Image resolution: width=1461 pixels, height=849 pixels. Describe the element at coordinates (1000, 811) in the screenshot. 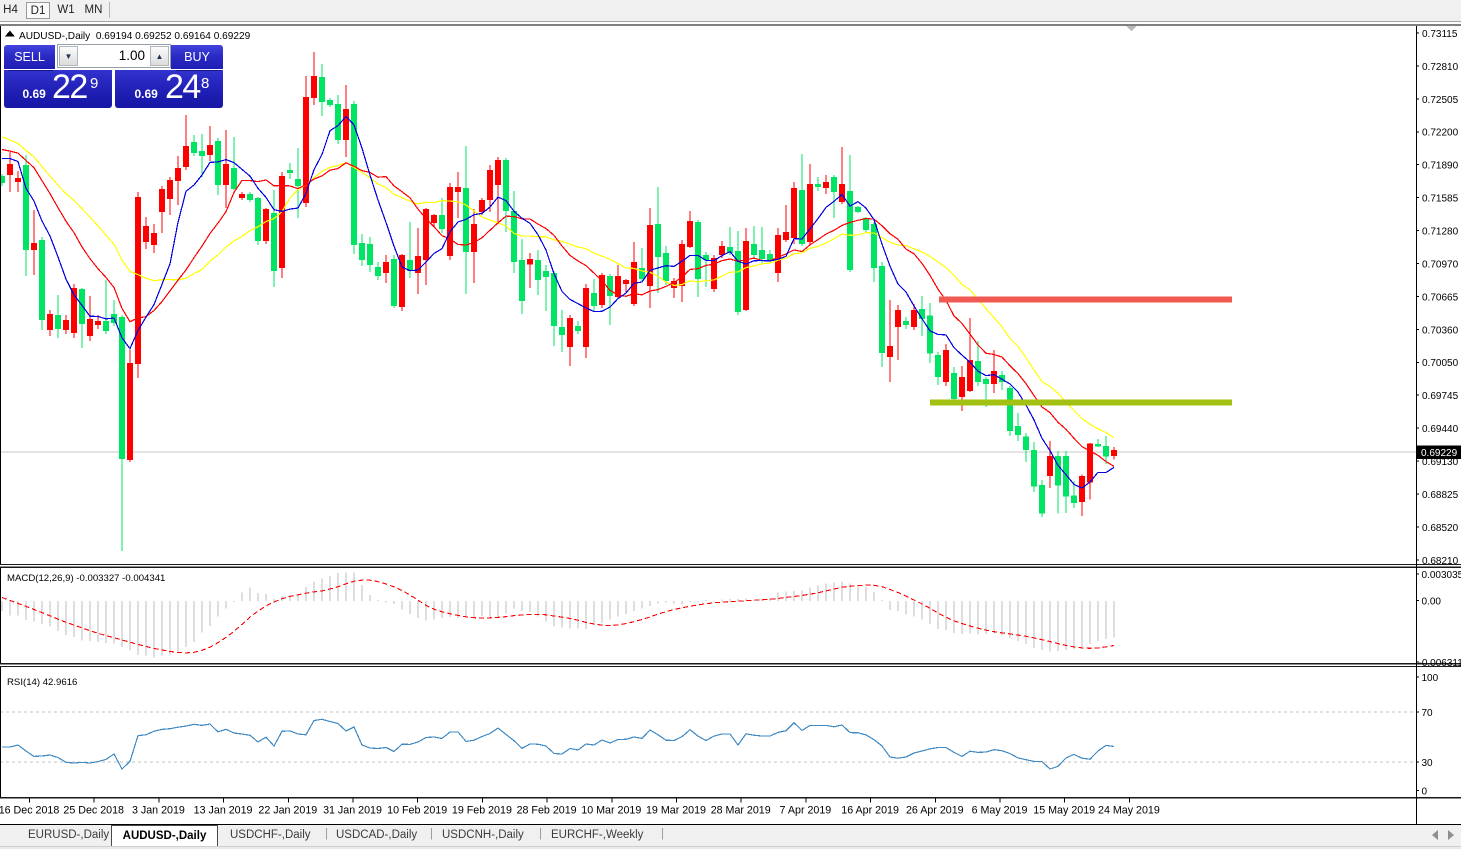

I see `svg-text: 6 May 2019` at that location.